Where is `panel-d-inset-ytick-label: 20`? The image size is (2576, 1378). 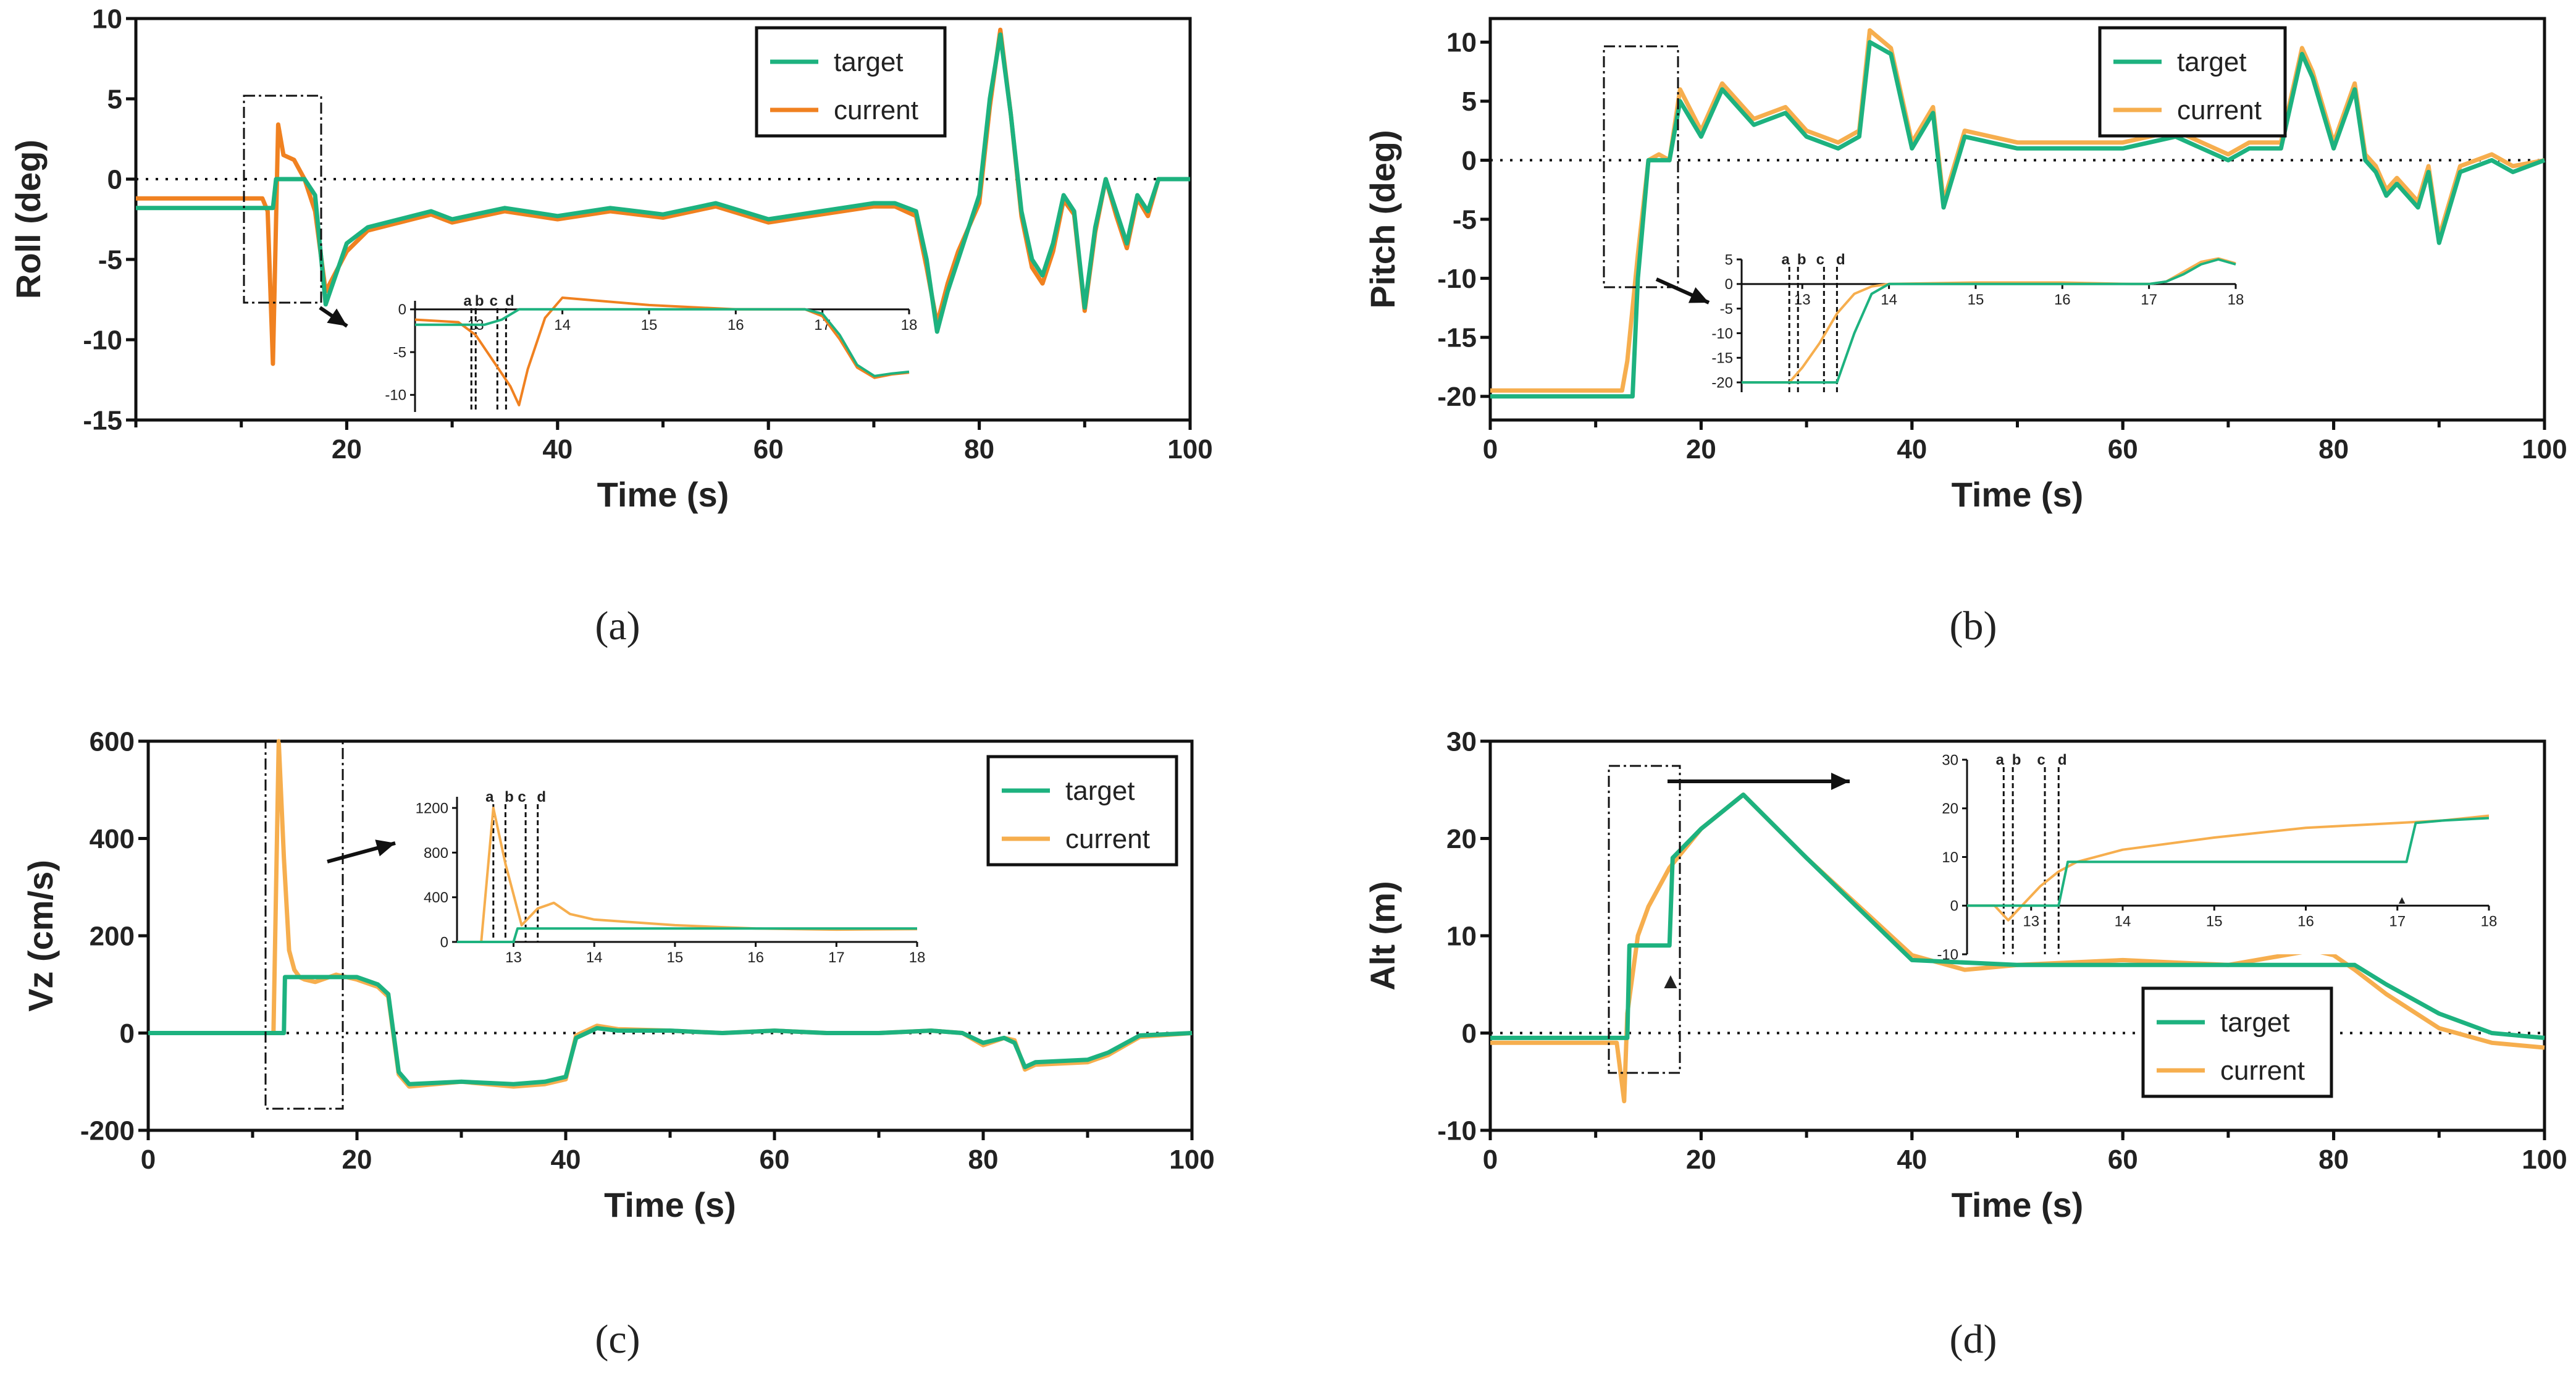 panel-d-inset-ytick-label: 20 is located at coordinates (1950, 808).